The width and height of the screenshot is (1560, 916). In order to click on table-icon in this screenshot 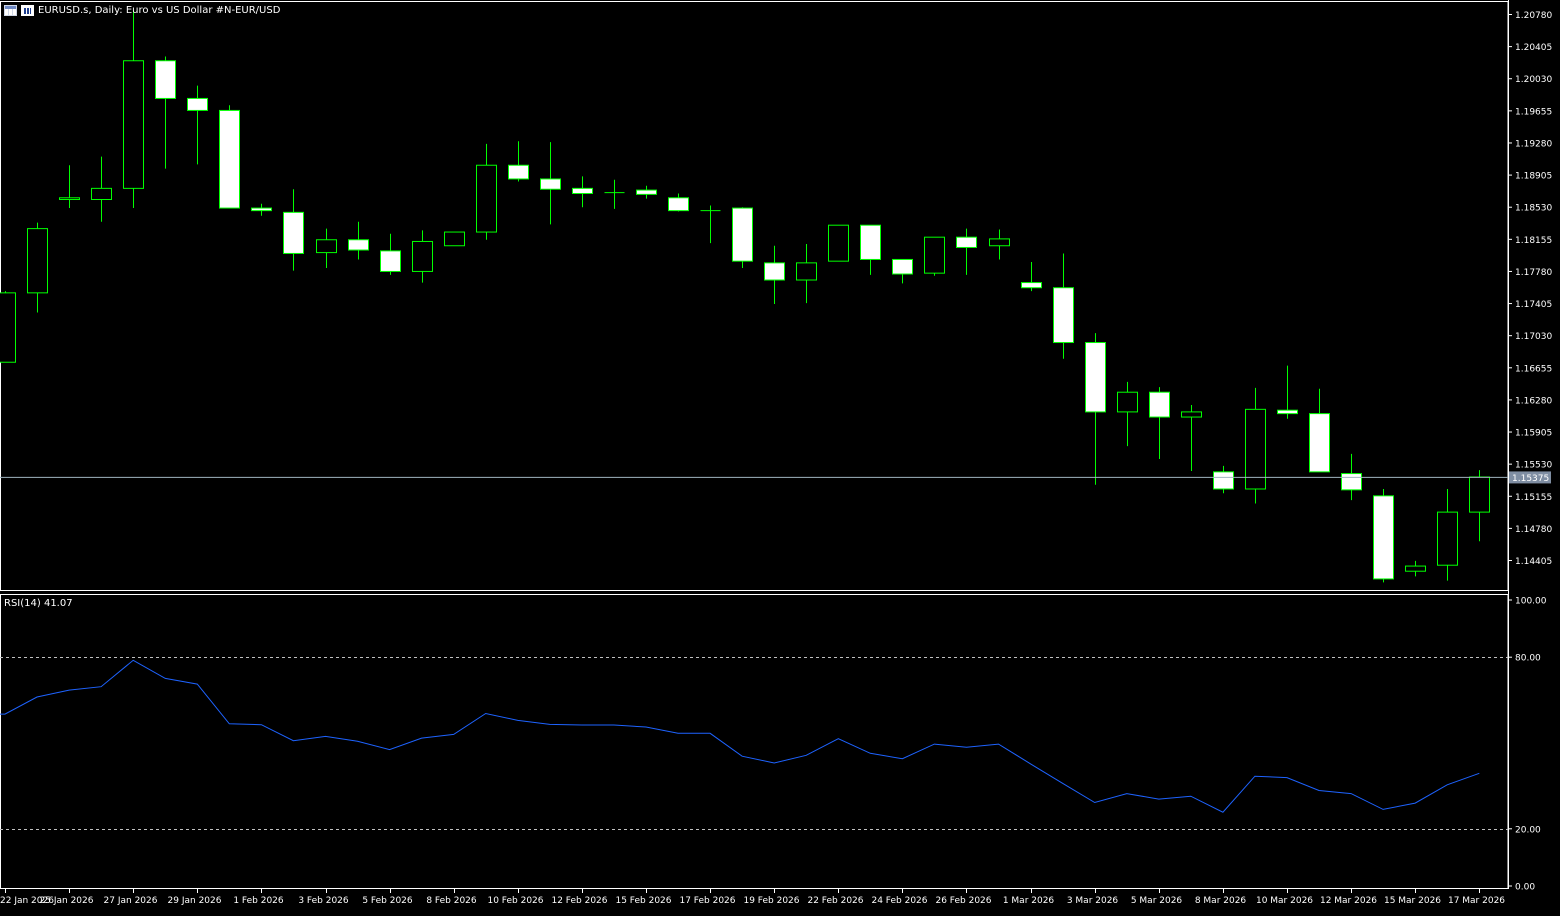, I will do `click(10, 10)`.